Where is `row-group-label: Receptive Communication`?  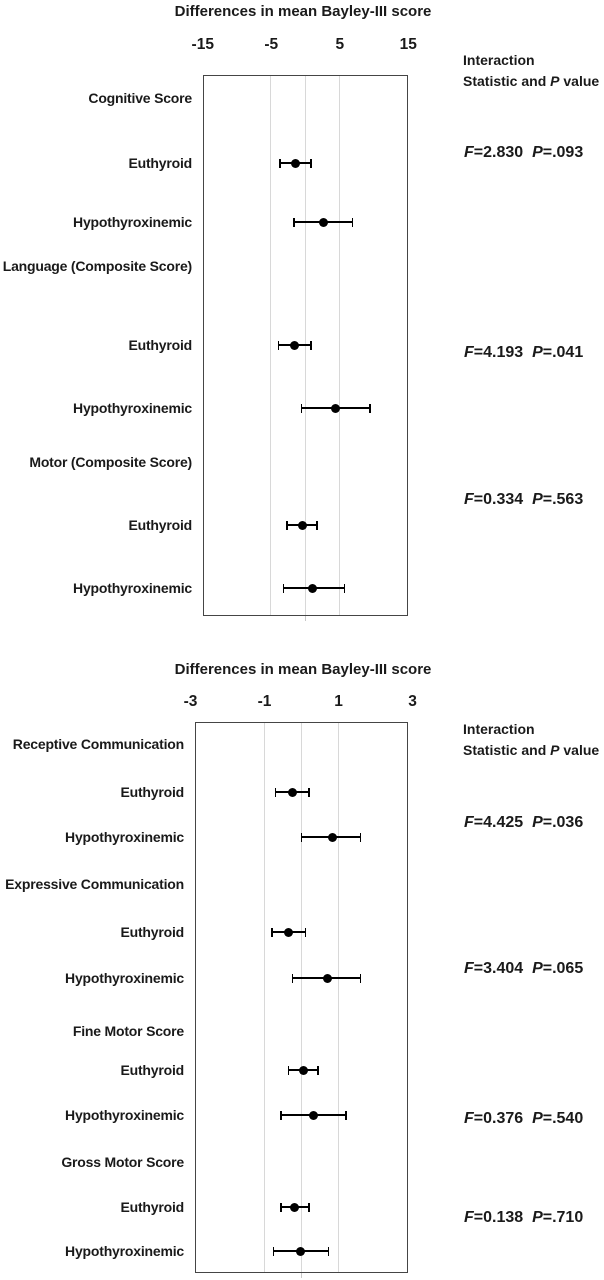
row-group-label: Receptive Communication is located at coordinates (98, 744).